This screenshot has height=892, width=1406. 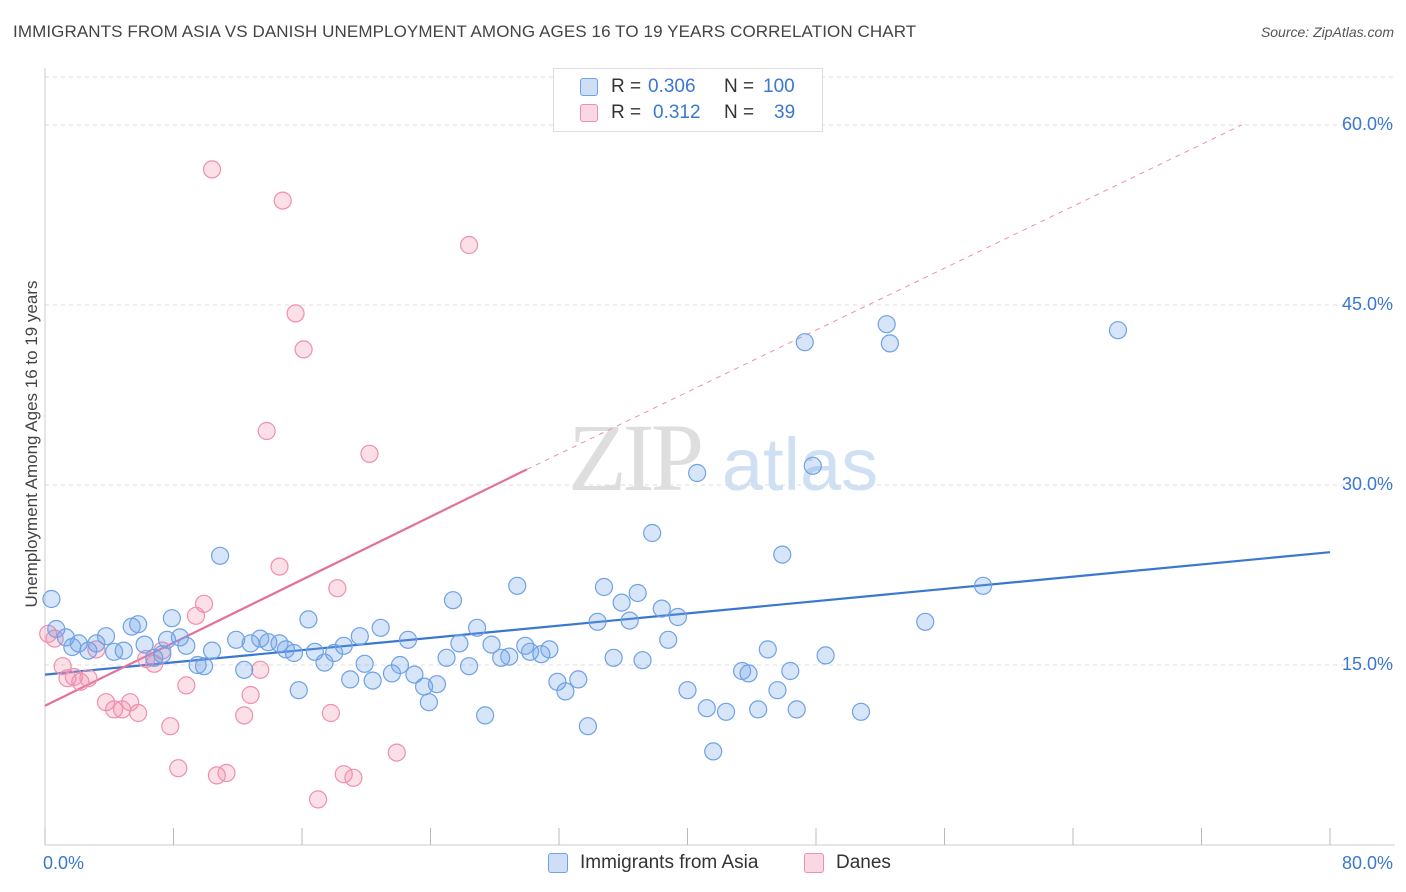 What do you see at coordinates (286, 587) in the screenshot?
I see `trend-line-danes` at bounding box center [286, 587].